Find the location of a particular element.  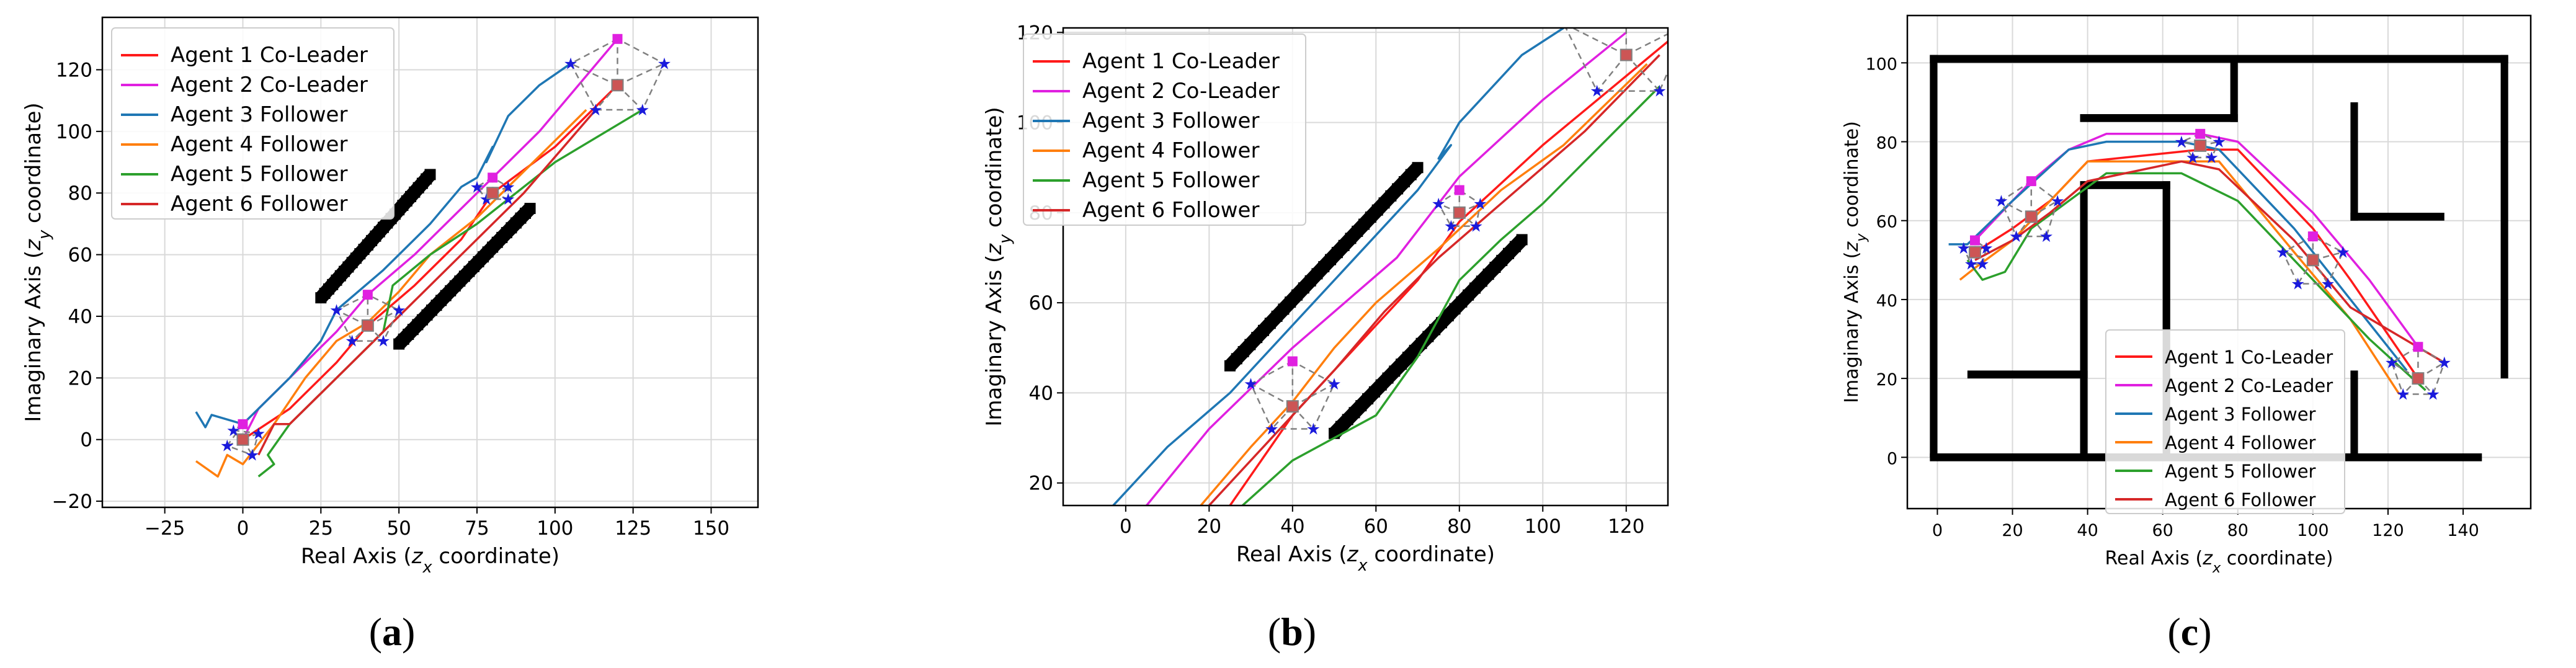

y-tick-label: −20 is located at coordinates (72, 502).